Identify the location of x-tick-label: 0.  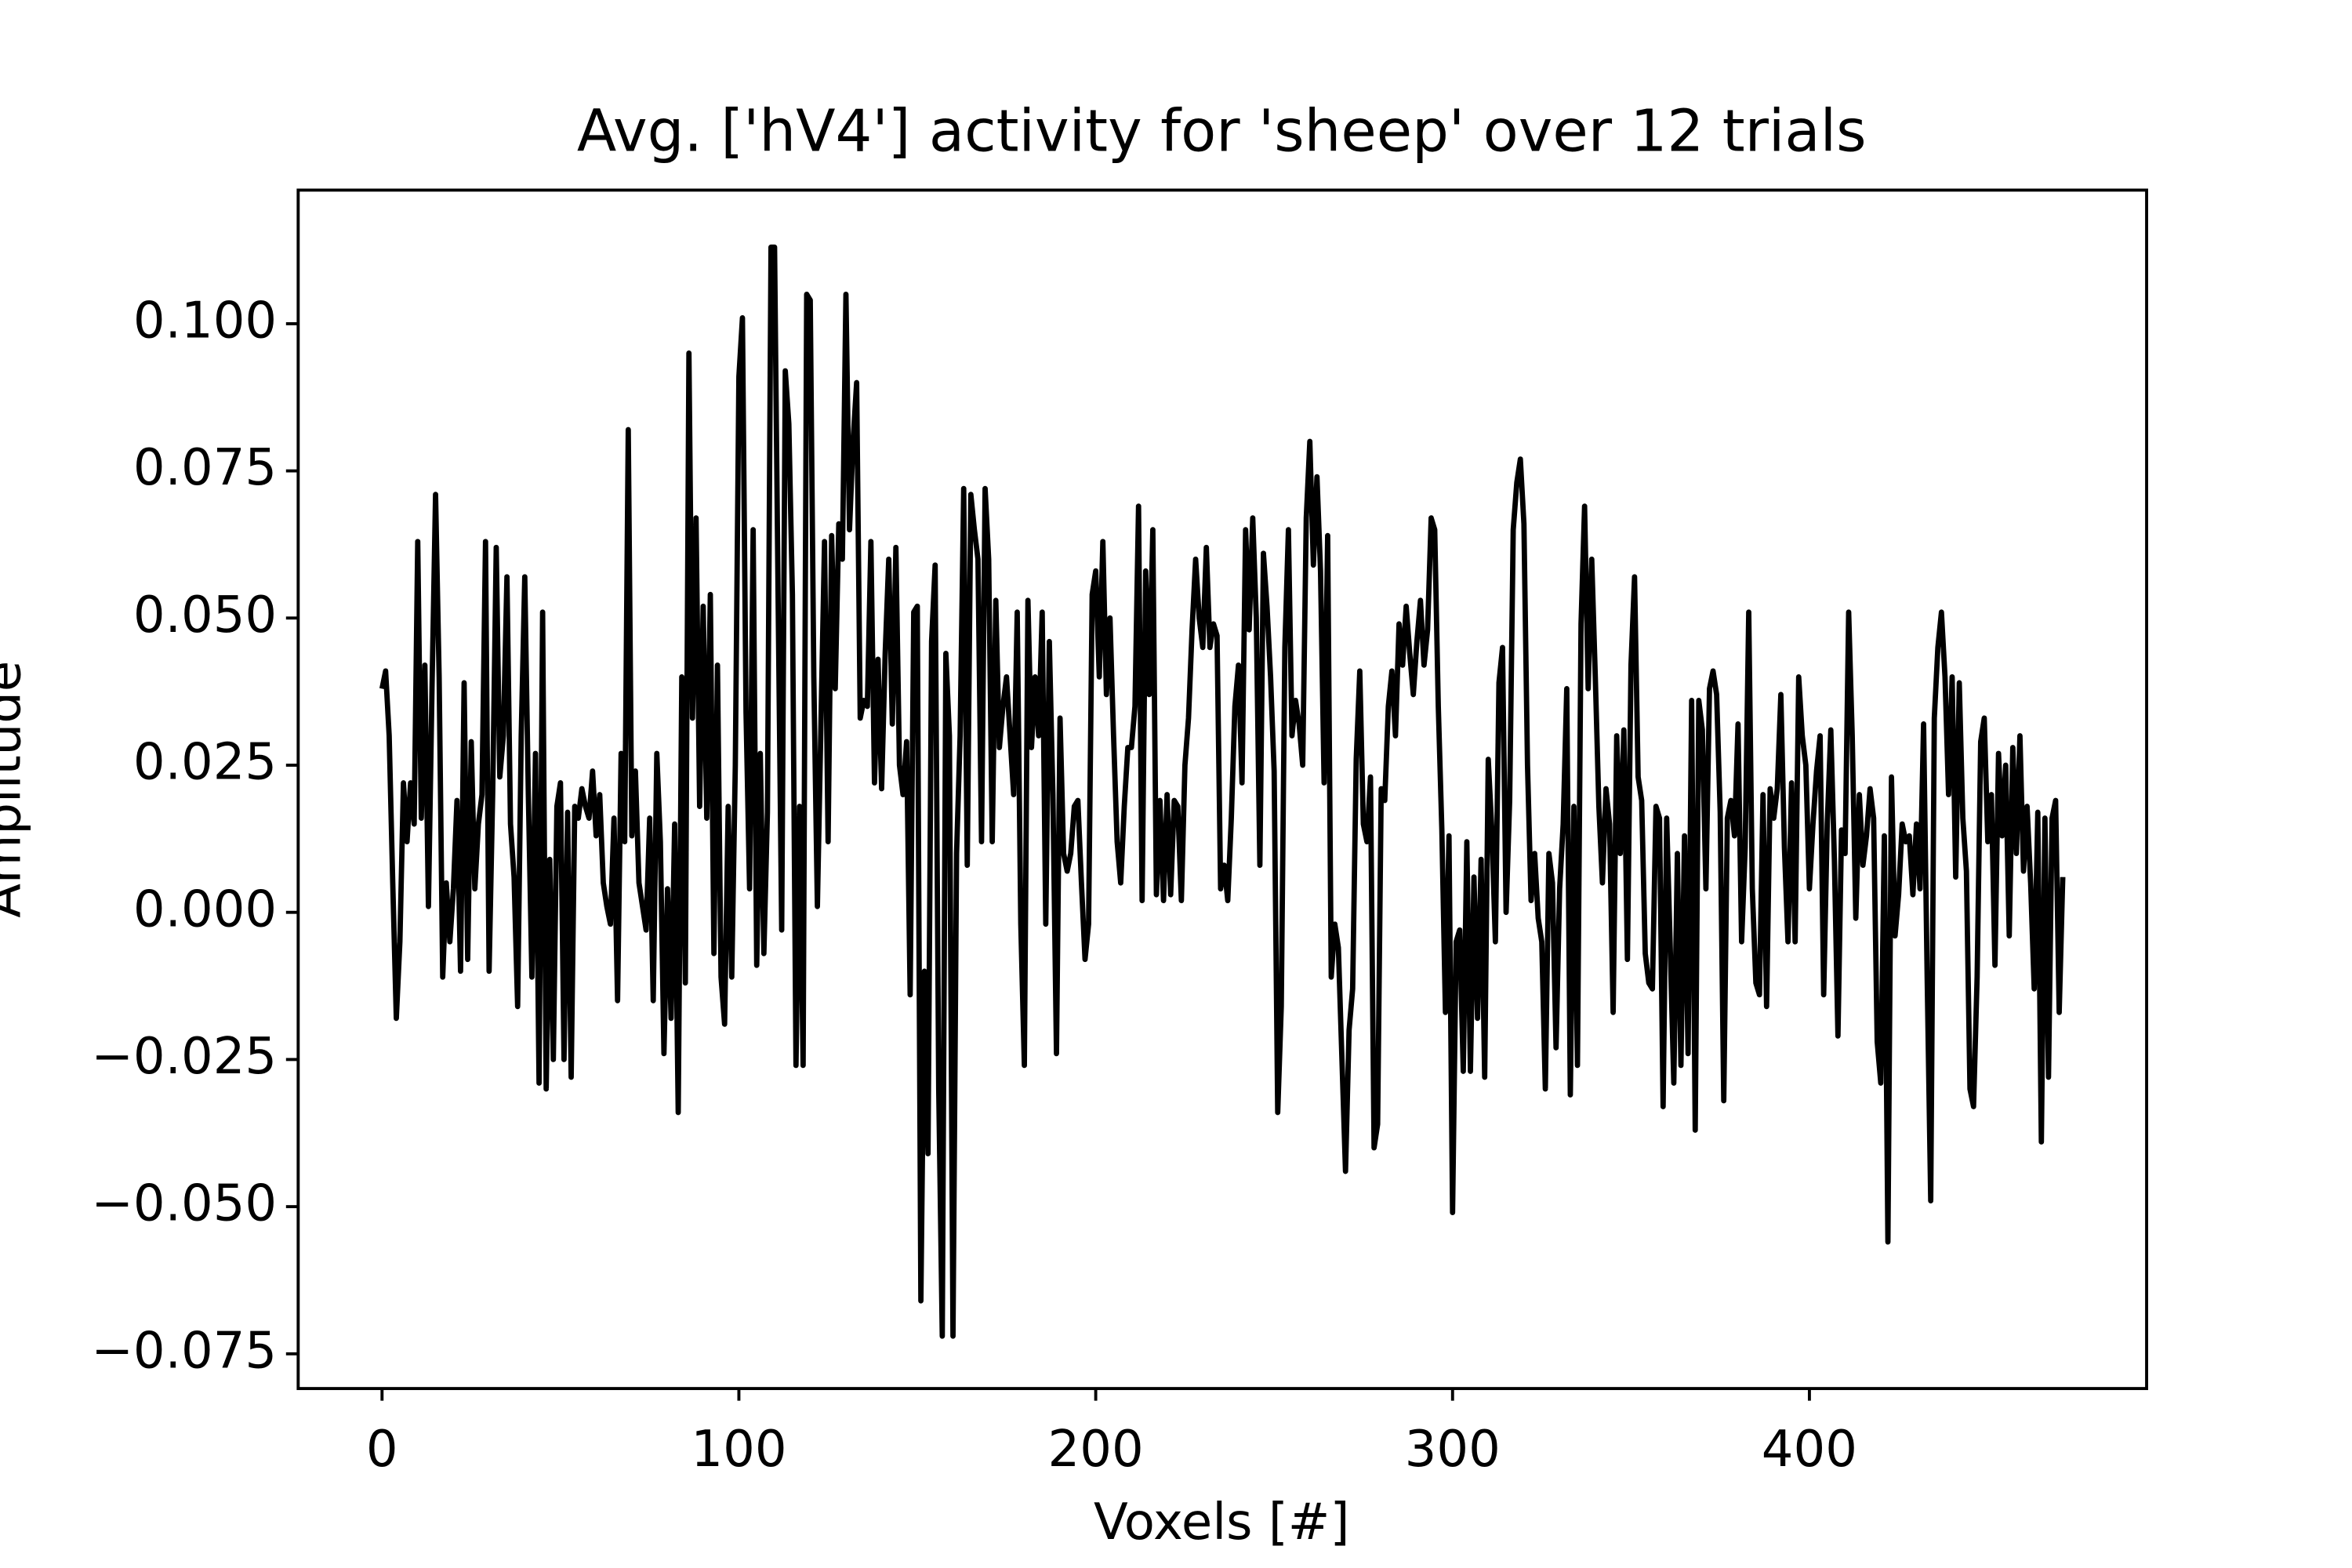
(382, 1450).